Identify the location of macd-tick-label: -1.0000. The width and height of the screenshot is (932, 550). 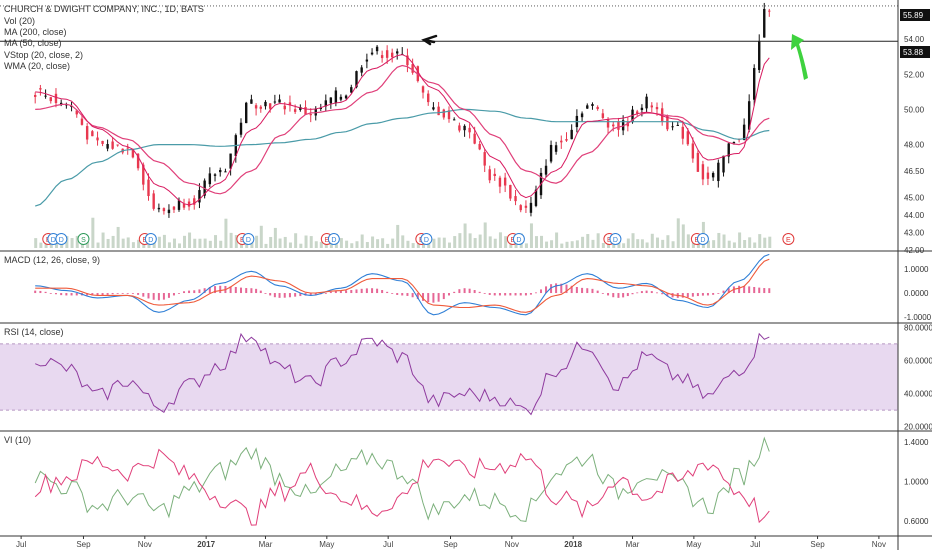
(918, 317).